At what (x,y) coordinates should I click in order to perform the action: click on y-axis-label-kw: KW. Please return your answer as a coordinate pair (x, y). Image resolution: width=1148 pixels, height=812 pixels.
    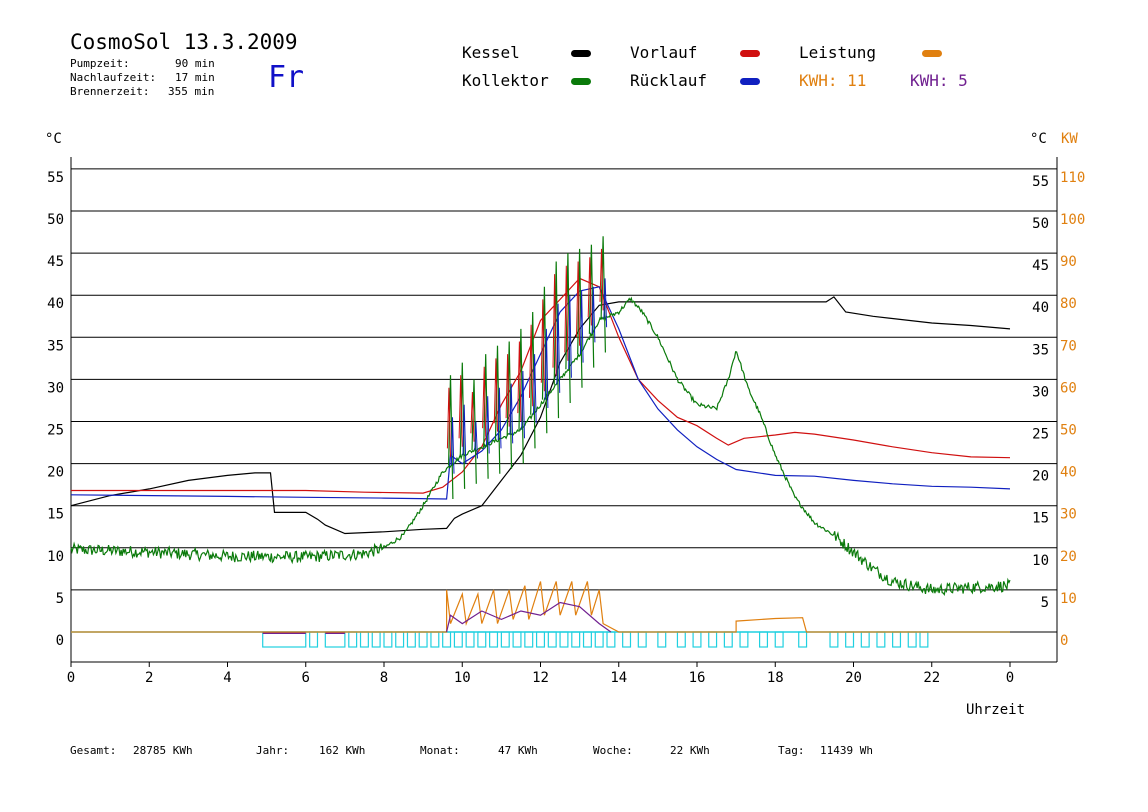
    Looking at the image, I should click on (1069, 139).